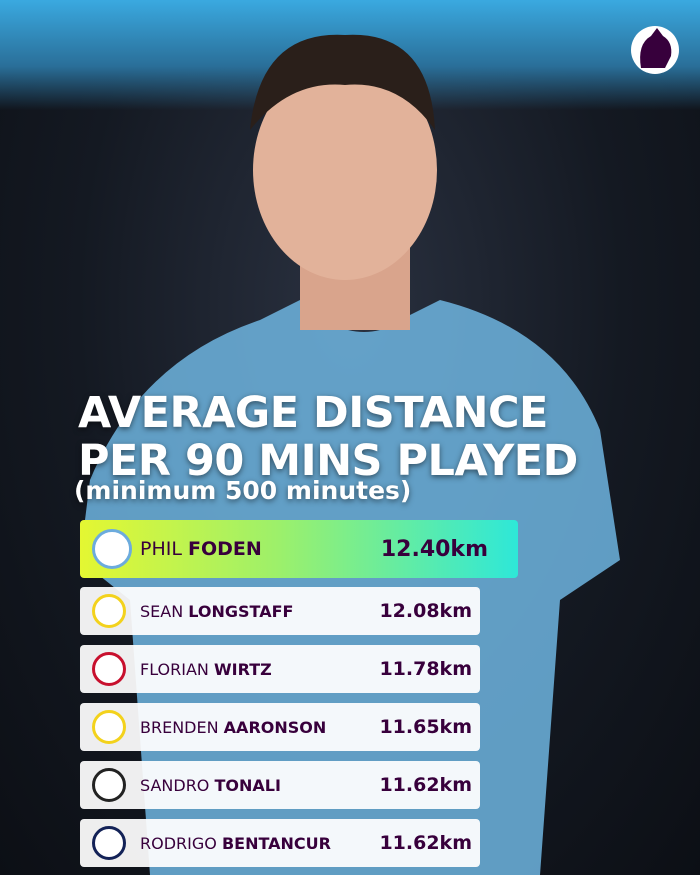 The width and height of the screenshot is (700, 875). Describe the element at coordinates (328, 461) in the screenshot. I see `title-line: PER 90 MINS PLAYED` at that location.